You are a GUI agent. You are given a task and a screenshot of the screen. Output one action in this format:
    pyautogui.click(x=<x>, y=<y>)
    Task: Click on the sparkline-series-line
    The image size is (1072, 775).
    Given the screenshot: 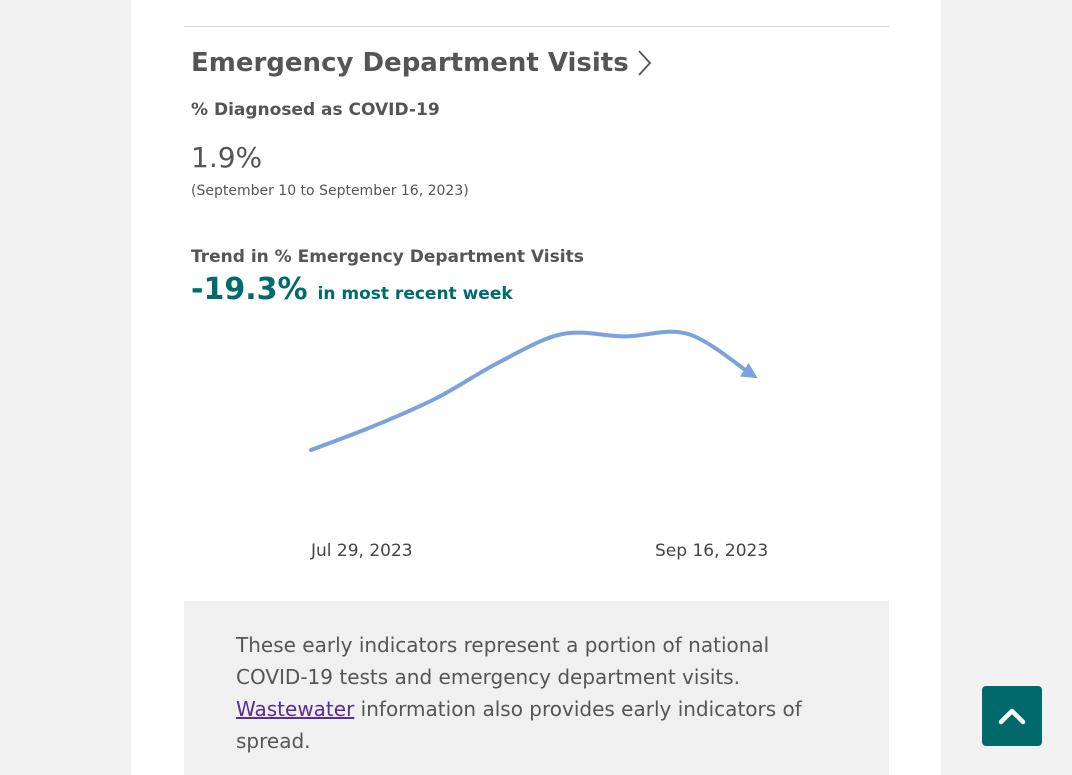 What is the action you would take?
    pyautogui.click(x=533, y=390)
    